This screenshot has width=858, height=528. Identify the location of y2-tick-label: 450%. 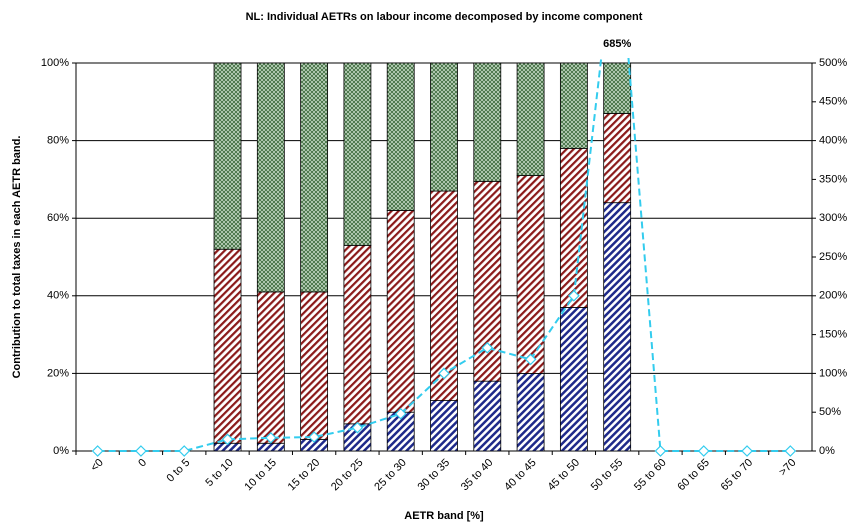
(833, 102).